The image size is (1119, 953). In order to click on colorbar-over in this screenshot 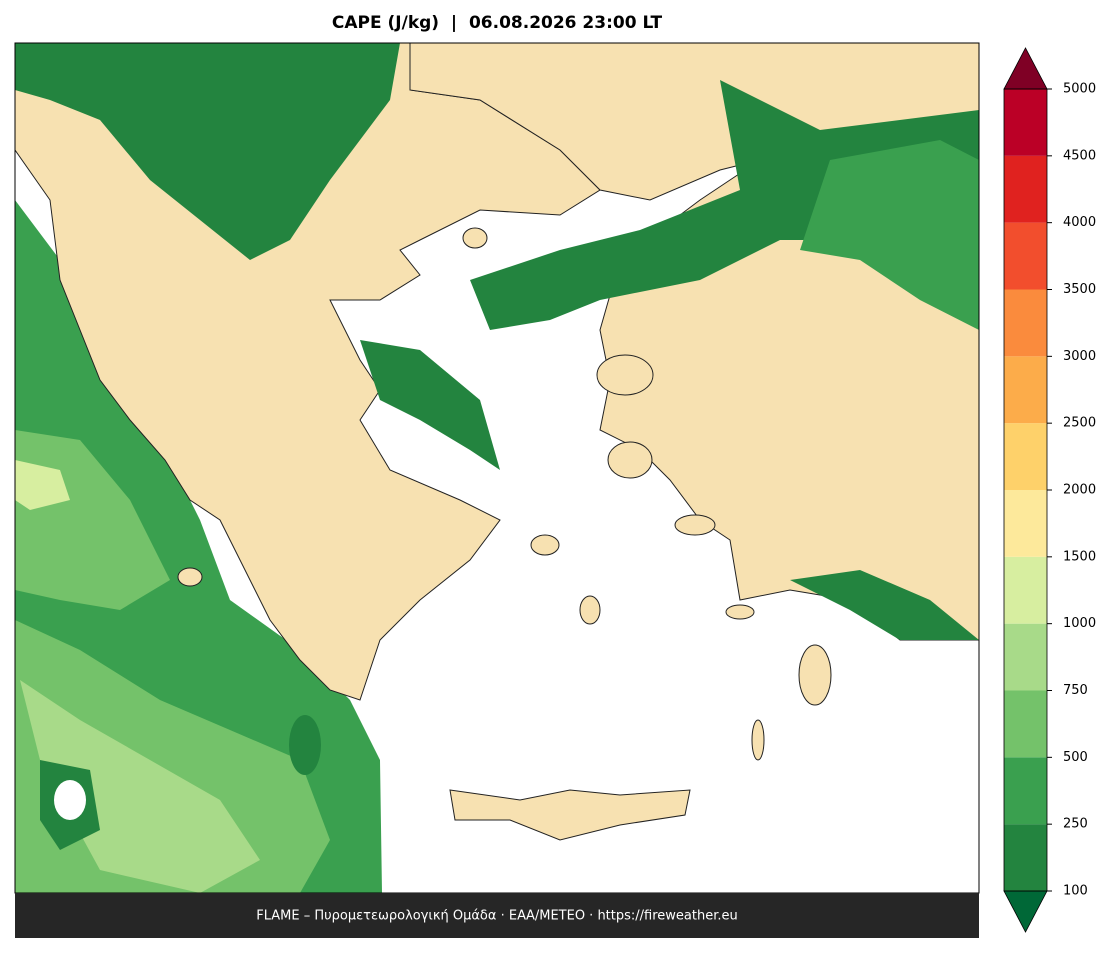, I will do `click(1025, 68)`.